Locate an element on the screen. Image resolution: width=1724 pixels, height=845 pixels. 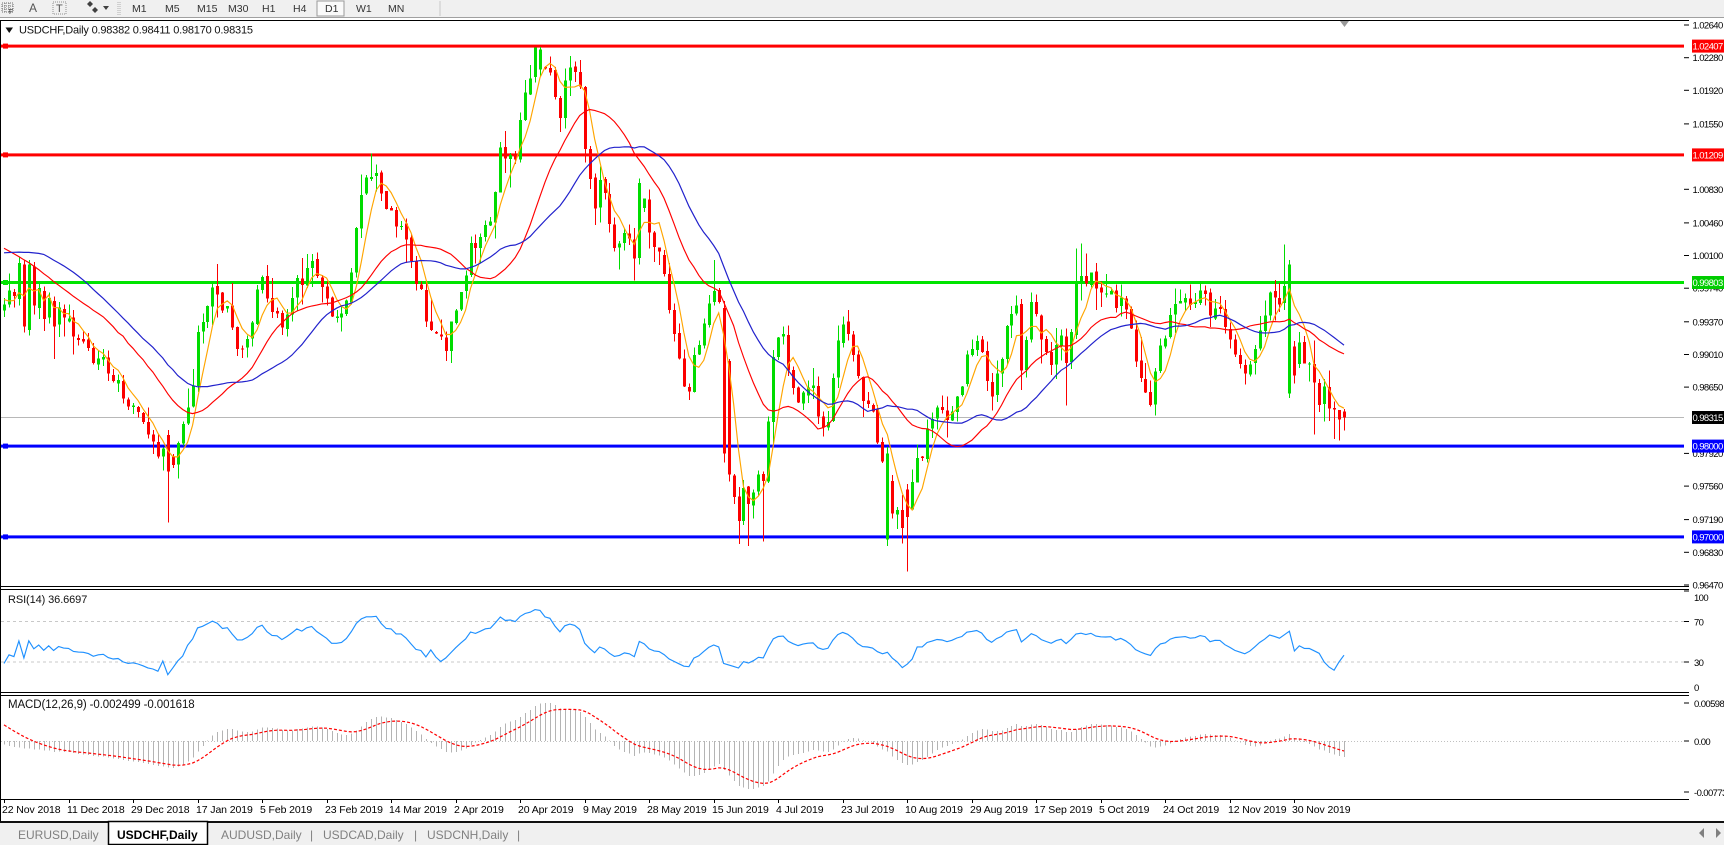
svg-text: 100 is located at coordinates (1701, 598).